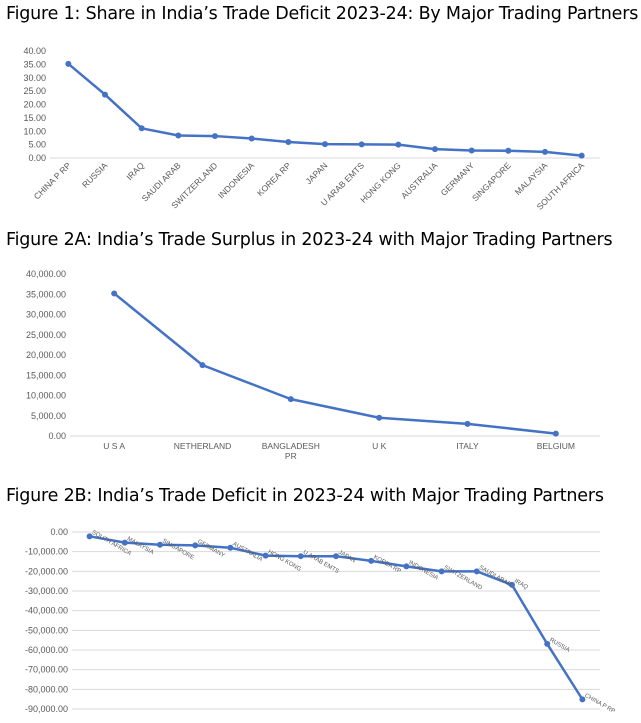 This screenshot has height=723, width=641. Describe the element at coordinates (46, 611) in the screenshot. I see `y-tick-label: -40,000.00` at that location.